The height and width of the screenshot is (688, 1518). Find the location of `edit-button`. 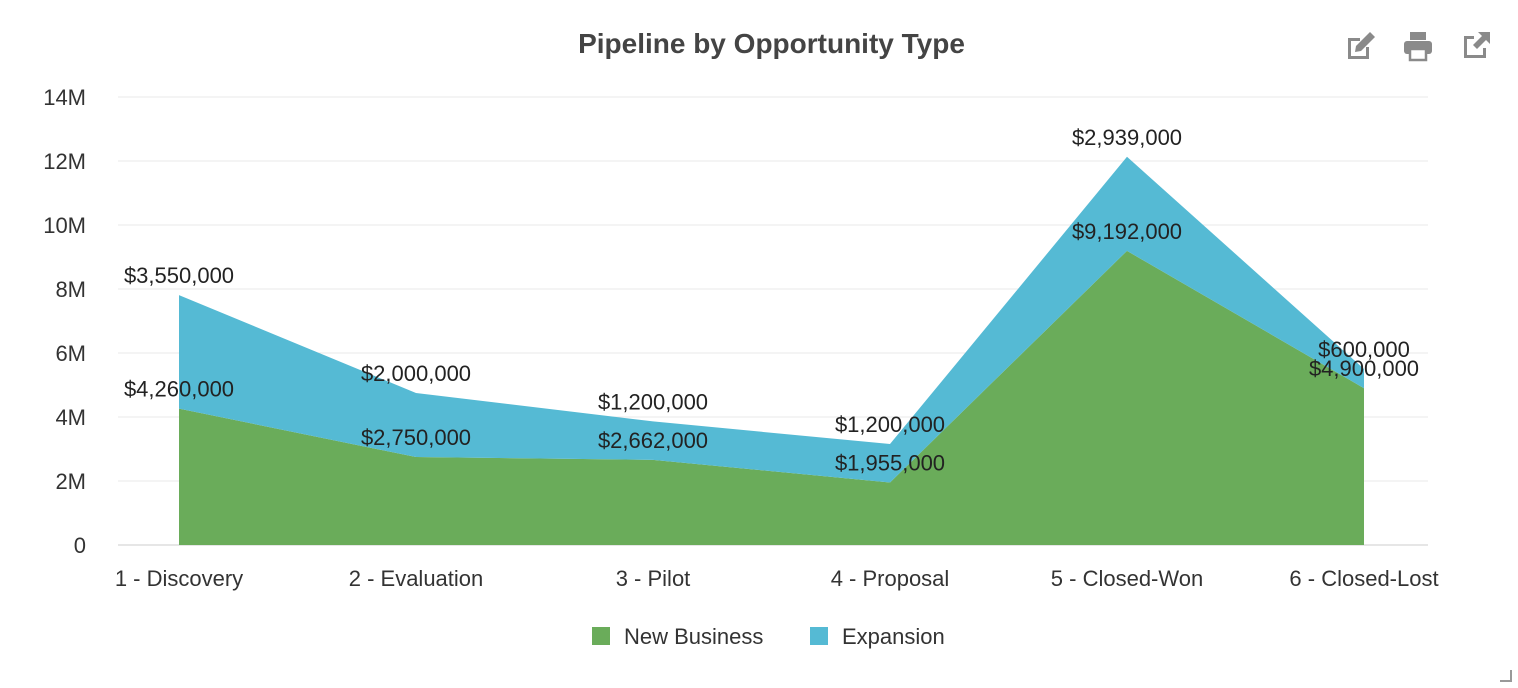

edit-button is located at coordinates (1360, 46).